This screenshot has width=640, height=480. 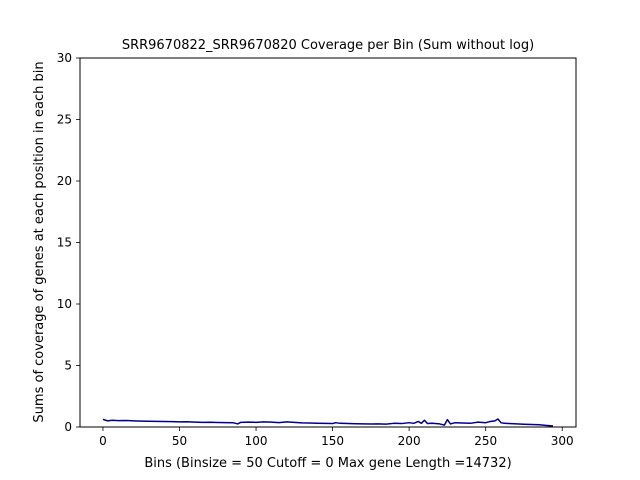 What do you see at coordinates (64, 58) in the screenshot?
I see `y-tick-label: 30` at bounding box center [64, 58].